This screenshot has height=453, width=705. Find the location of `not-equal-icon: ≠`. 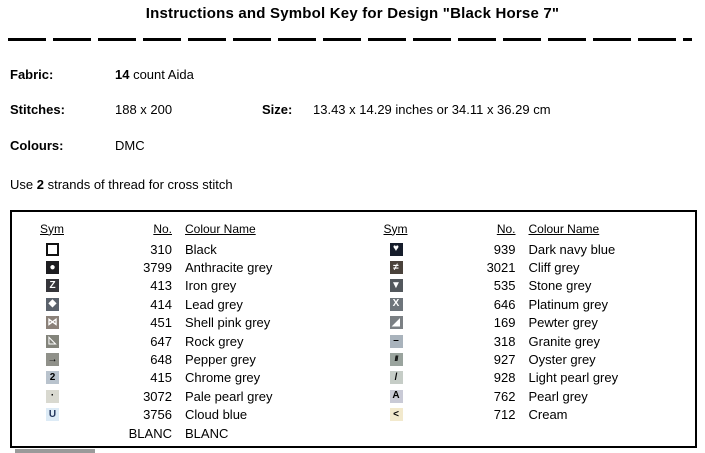

not-equal-icon: ≠ is located at coordinates (396, 268).